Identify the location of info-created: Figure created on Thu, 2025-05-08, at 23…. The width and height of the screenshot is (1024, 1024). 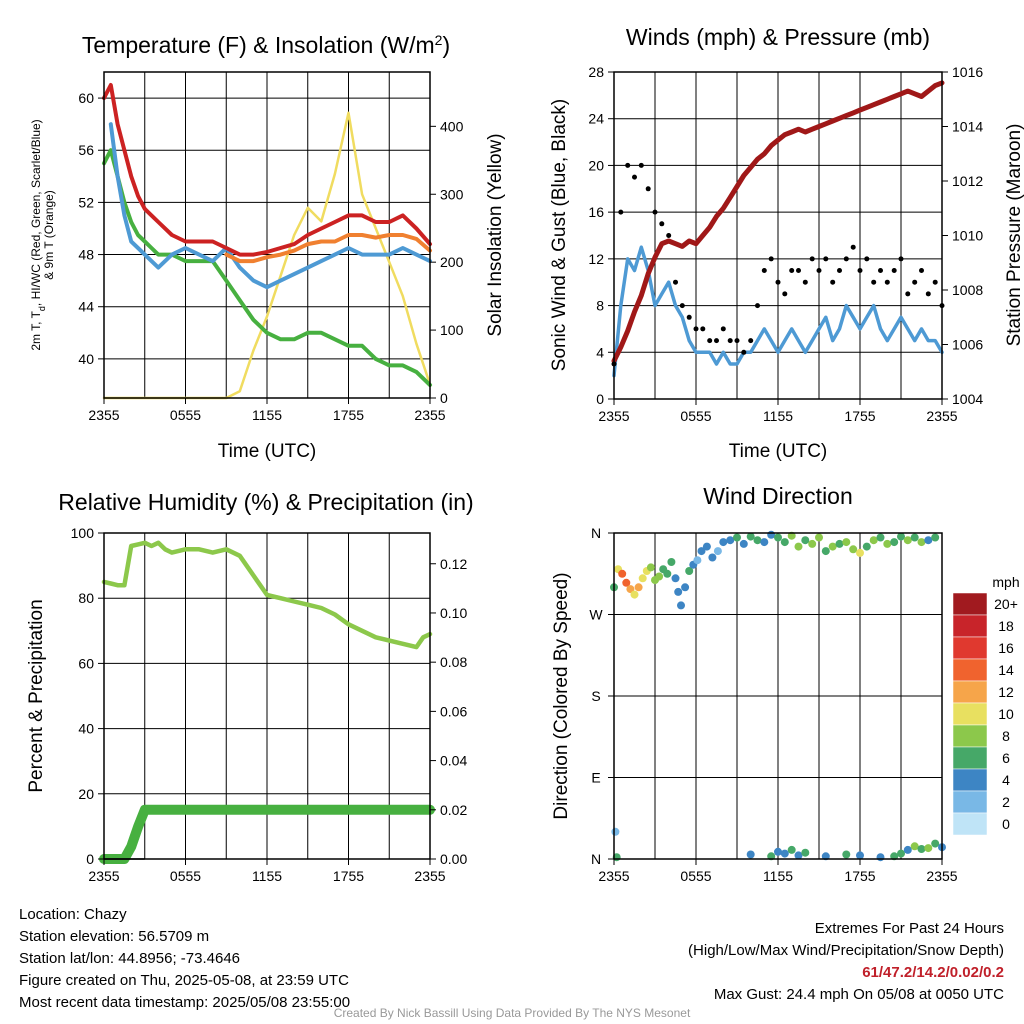
(184, 980).